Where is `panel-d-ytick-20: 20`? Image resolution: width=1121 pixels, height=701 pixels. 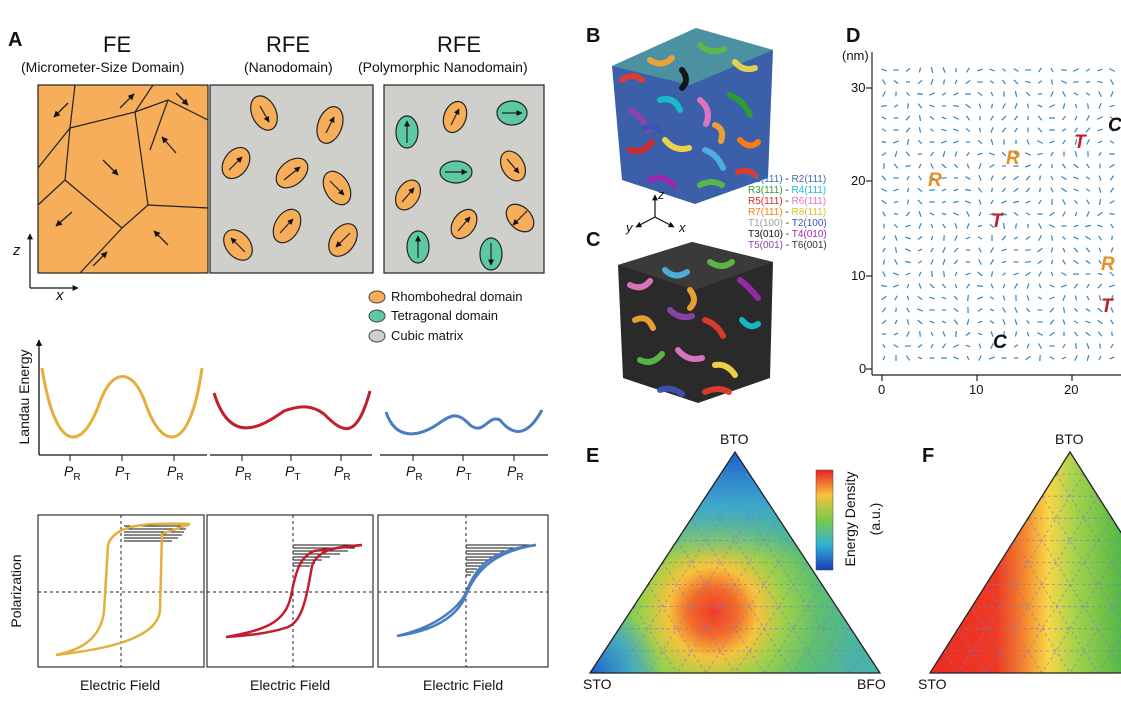 panel-d-ytick-20: 20 is located at coordinates (858, 180).